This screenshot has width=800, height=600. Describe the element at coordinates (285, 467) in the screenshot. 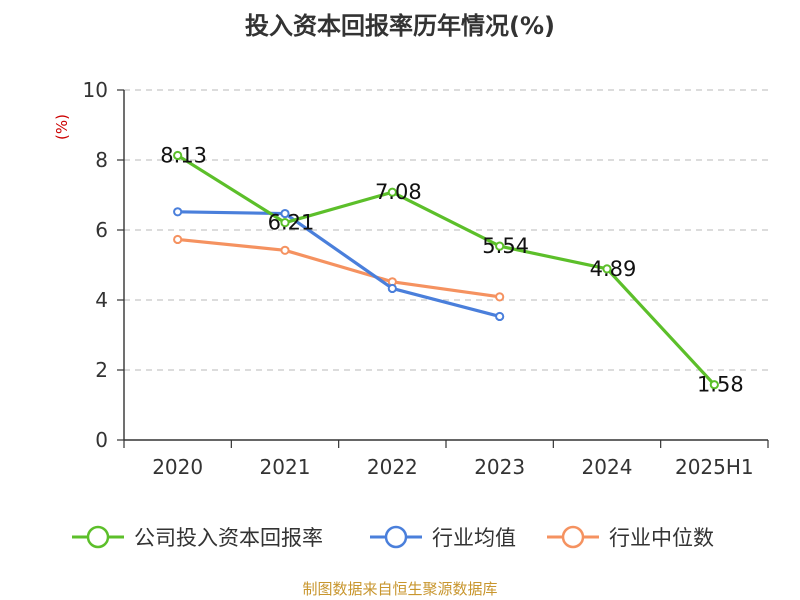

I see `x-tick-label: 2021` at that location.